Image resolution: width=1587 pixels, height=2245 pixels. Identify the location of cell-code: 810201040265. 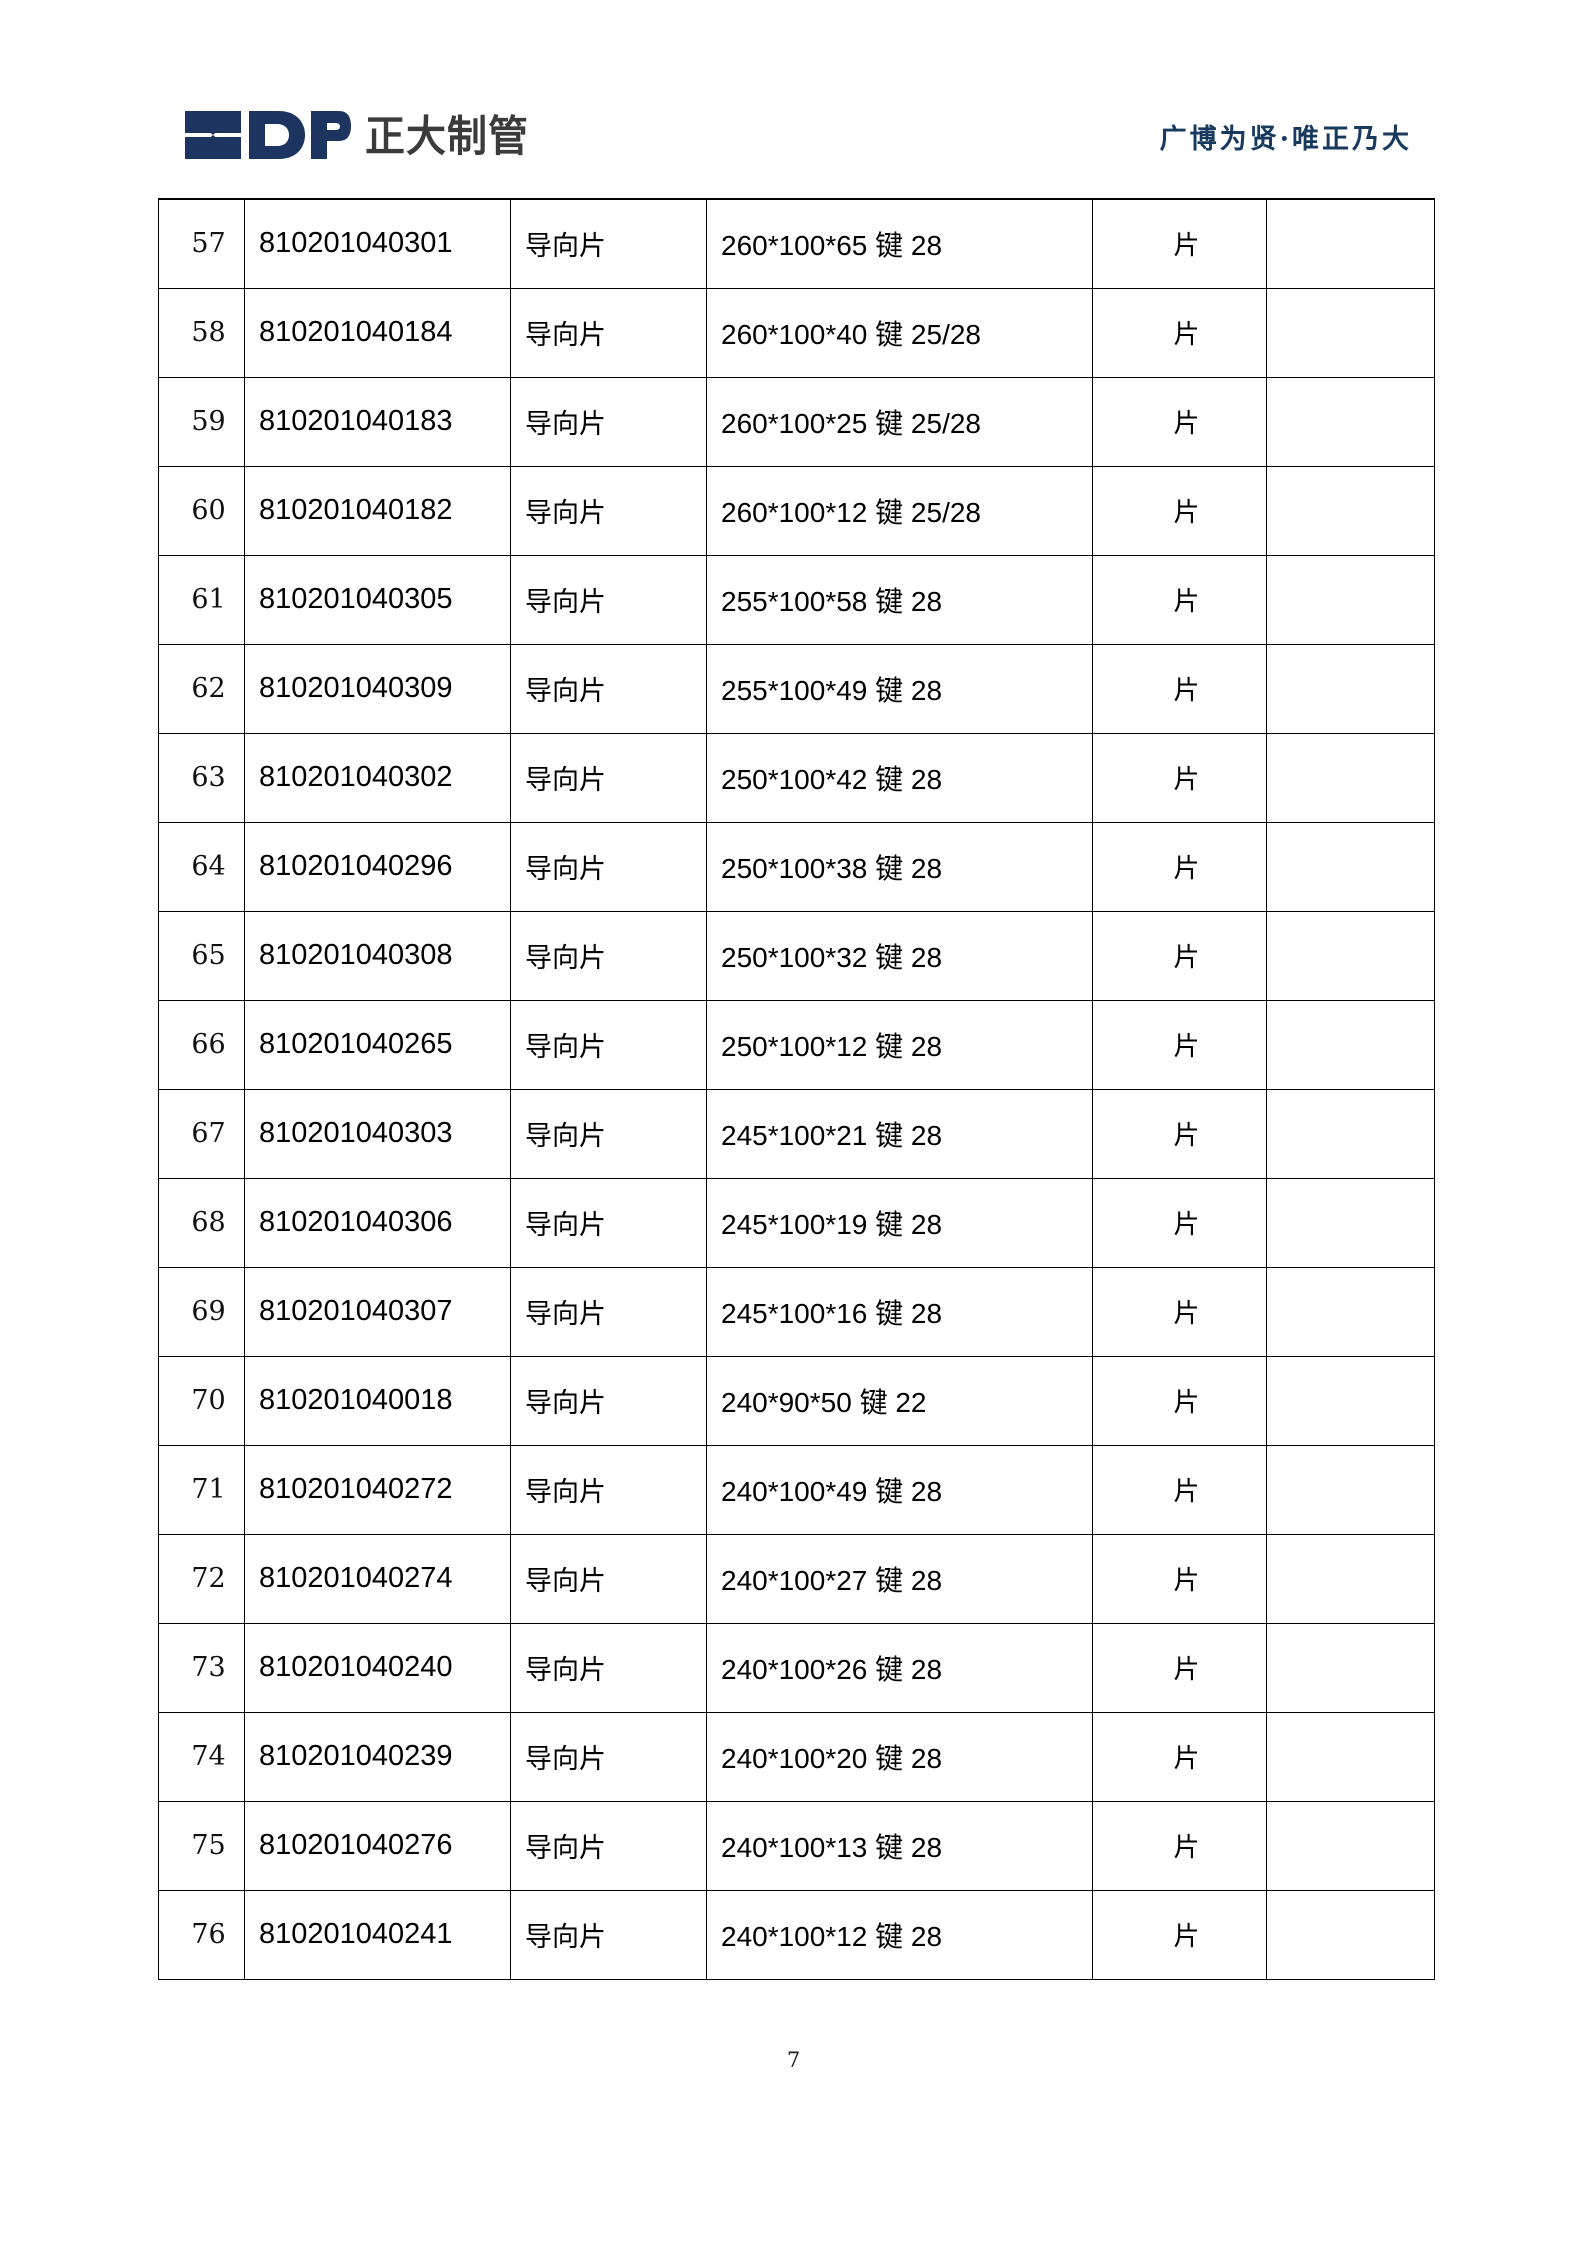
(377, 1044).